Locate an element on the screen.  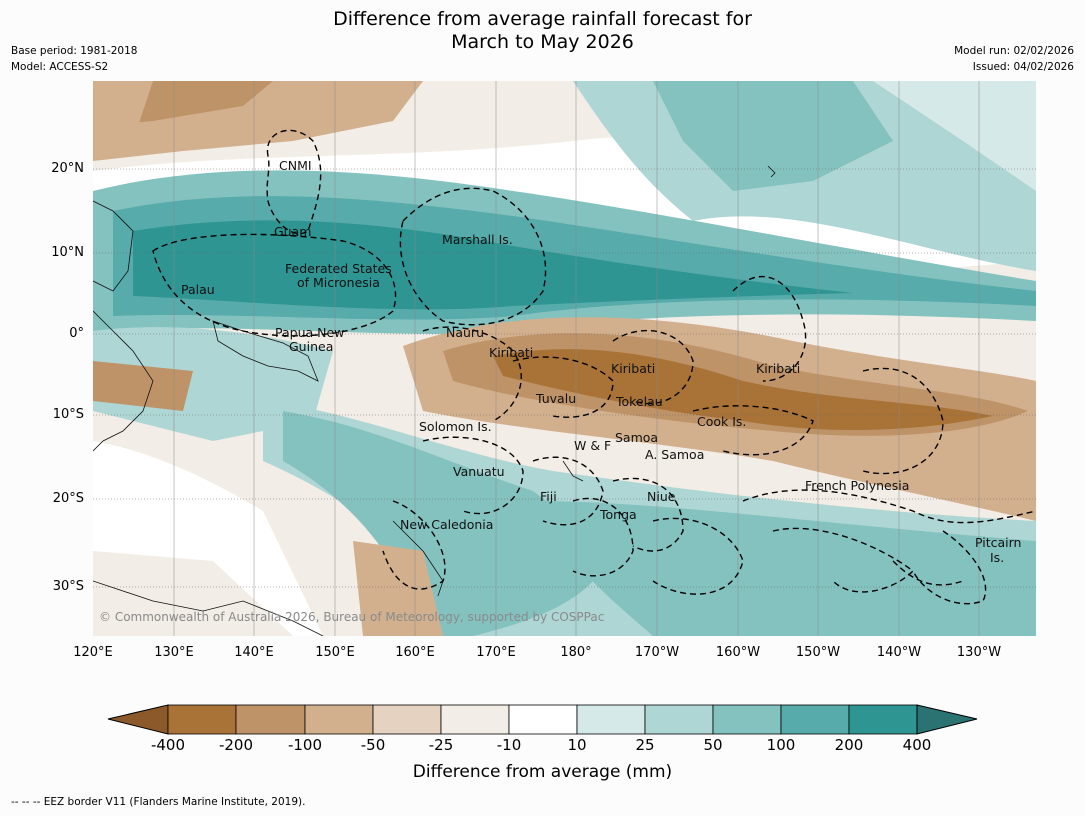
label-tokelau: Tokelau is located at coordinates (639, 401).